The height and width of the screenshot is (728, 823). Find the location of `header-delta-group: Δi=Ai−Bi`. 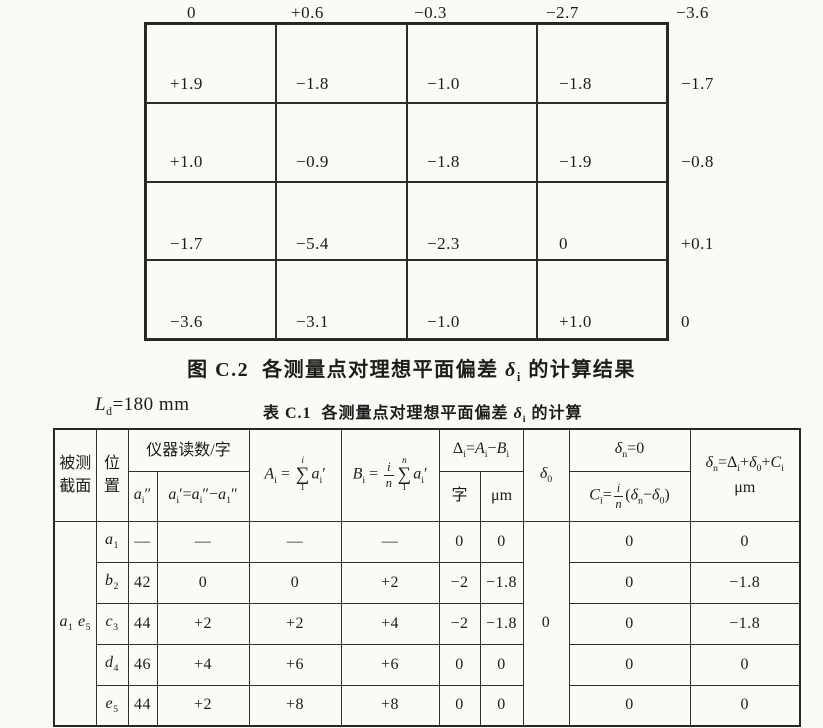

header-delta-group: Δi=Ai−Bi is located at coordinates (481, 450).